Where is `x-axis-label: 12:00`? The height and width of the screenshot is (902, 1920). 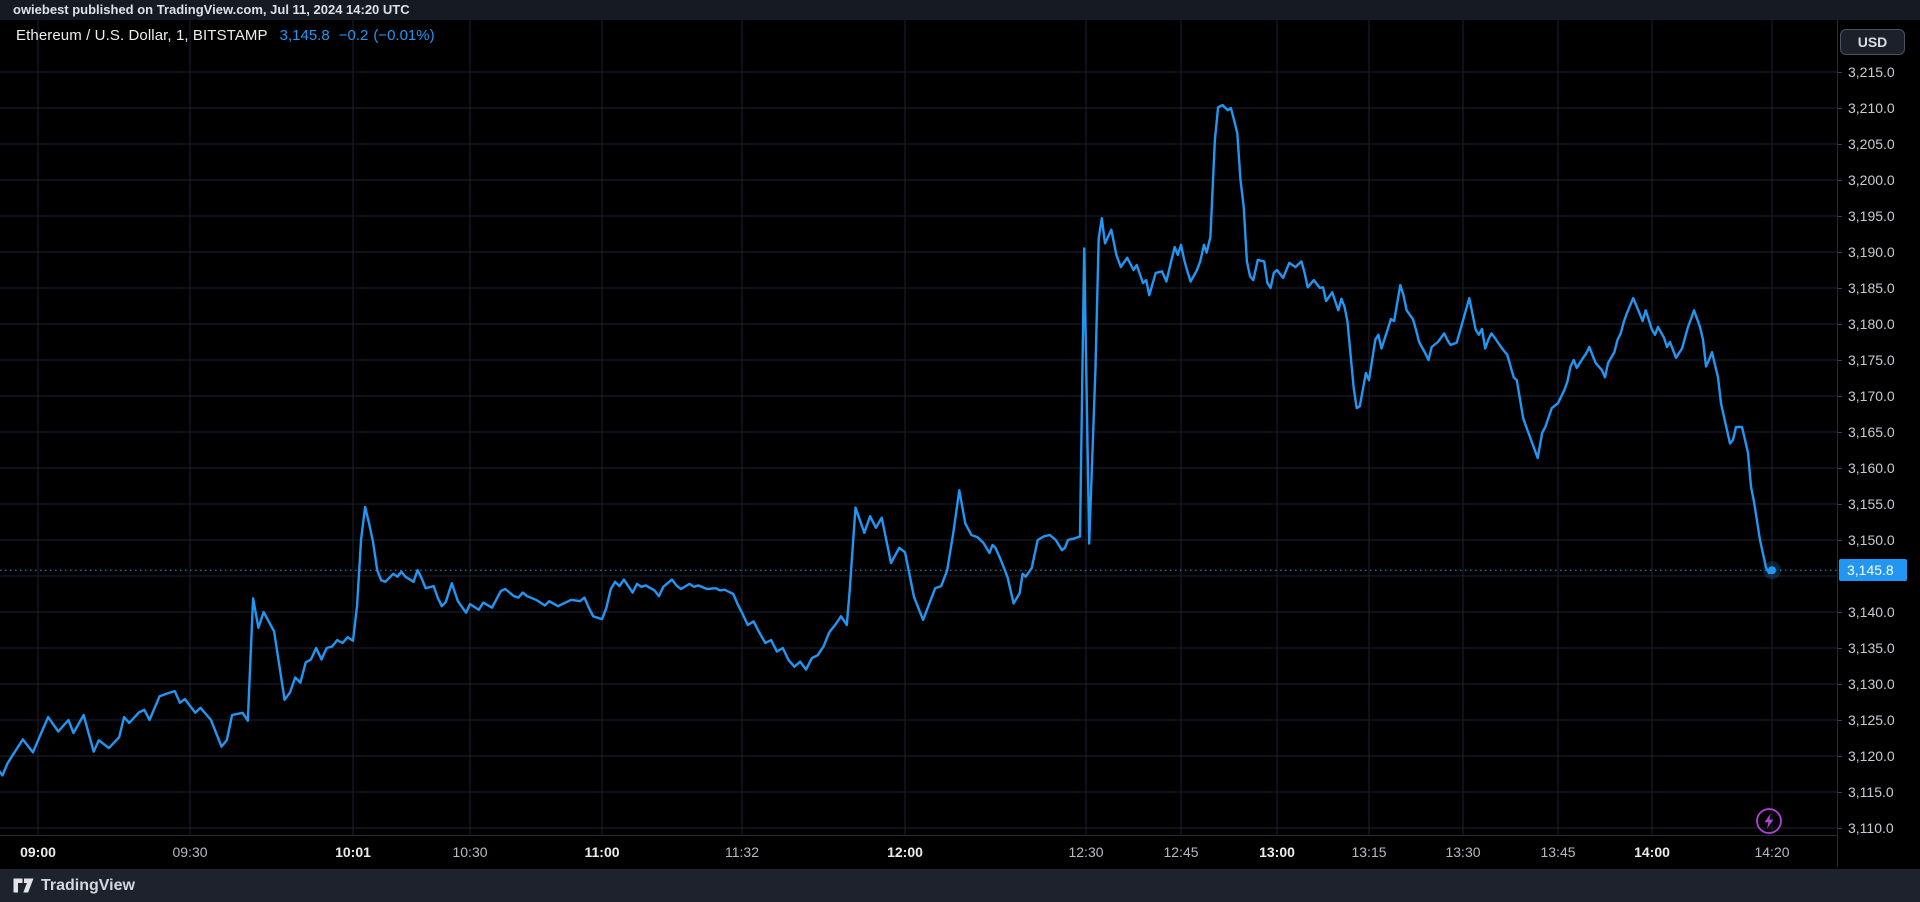 x-axis-label: 12:00 is located at coordinates (905, 852).